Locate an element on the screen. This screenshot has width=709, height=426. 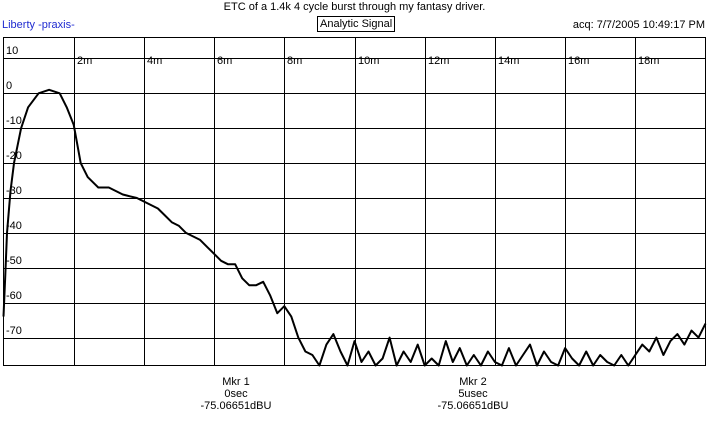
y-tick-label: -10 is located at coordinates (14, 121).